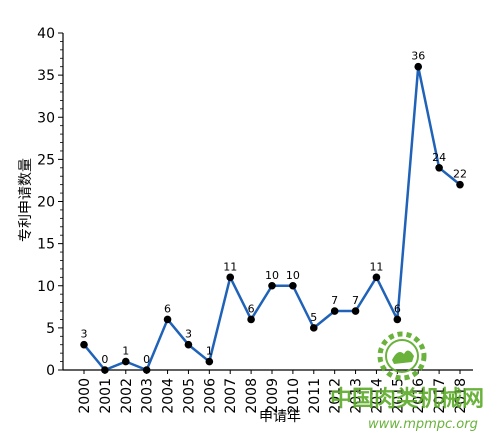 This screenshot has height=440, width=500. I want to click on data-label: 5, so click(313, 317).